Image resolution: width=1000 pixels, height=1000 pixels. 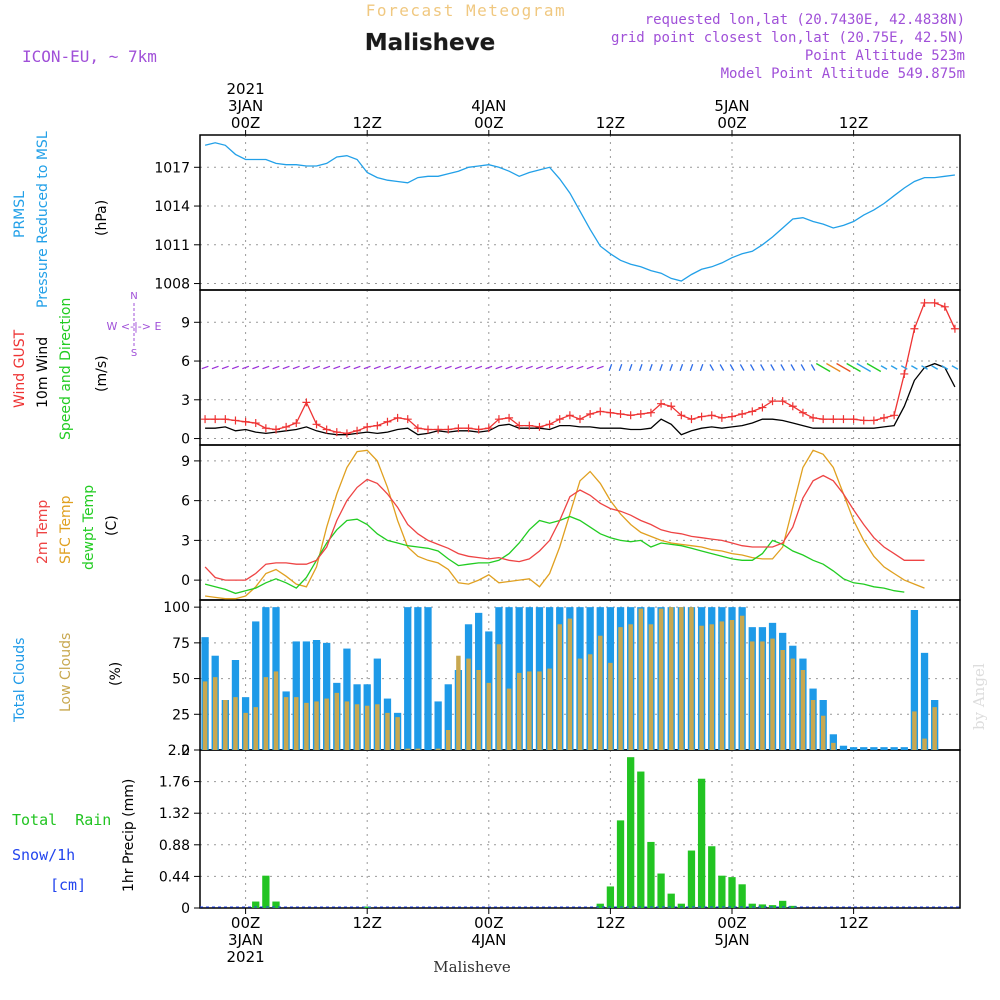 What do you see at coordinates (610, 923) in the screenshot?
I see `bottom-time-label: 12Z` at bounding box center [610, 923].